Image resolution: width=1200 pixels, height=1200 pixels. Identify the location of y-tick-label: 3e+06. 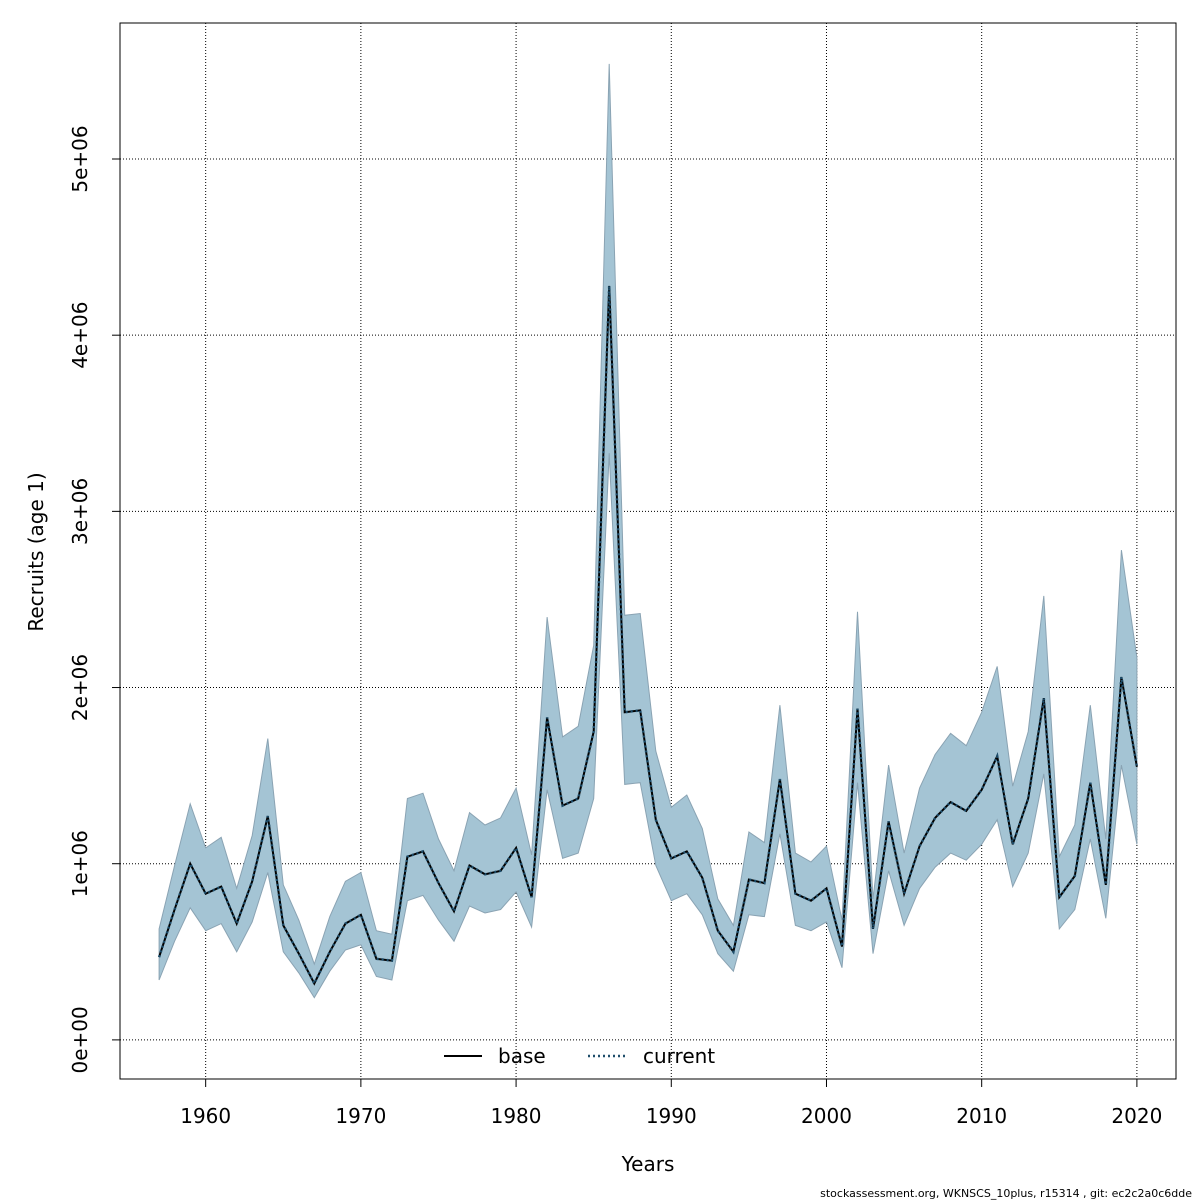
(80, 511).